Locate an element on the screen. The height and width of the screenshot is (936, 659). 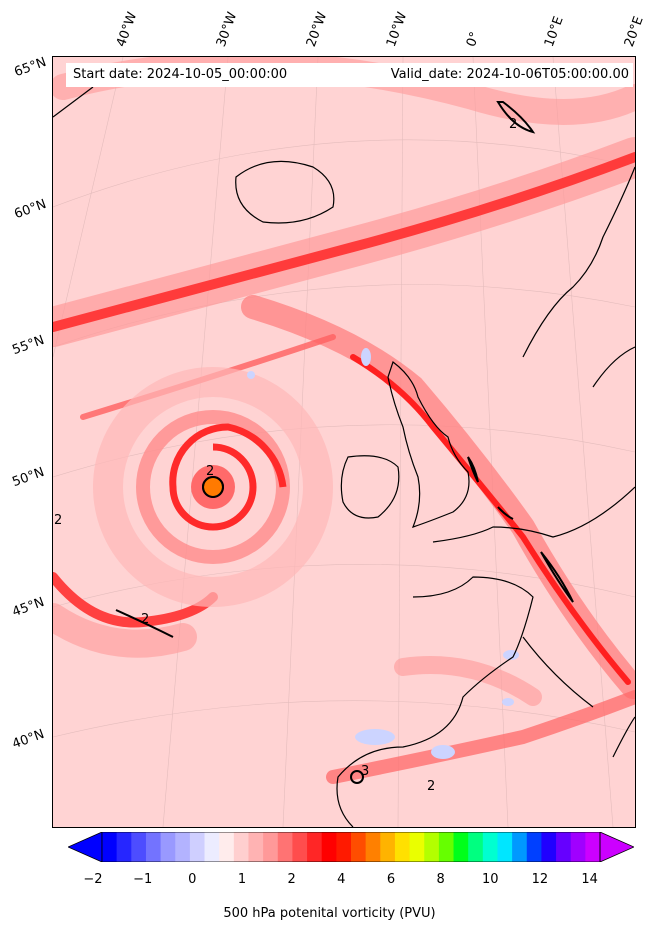
colorbar-tick: 2 is located at coordinates (291, 879).